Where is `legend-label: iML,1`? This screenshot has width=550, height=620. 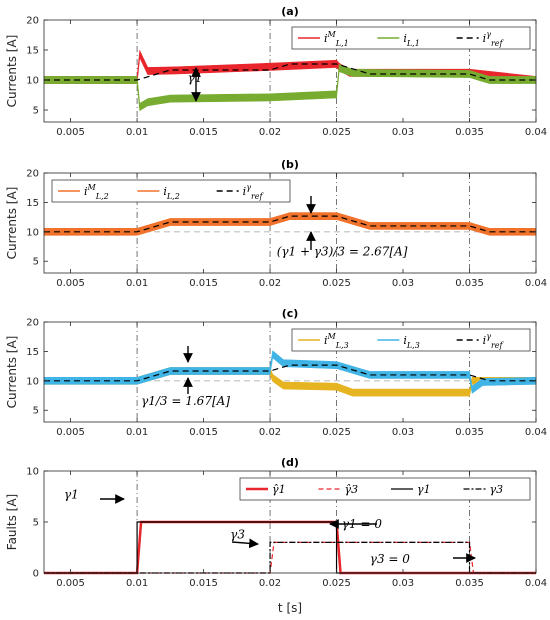
legend-label: iML,1 is located at coordinates (336, 39).